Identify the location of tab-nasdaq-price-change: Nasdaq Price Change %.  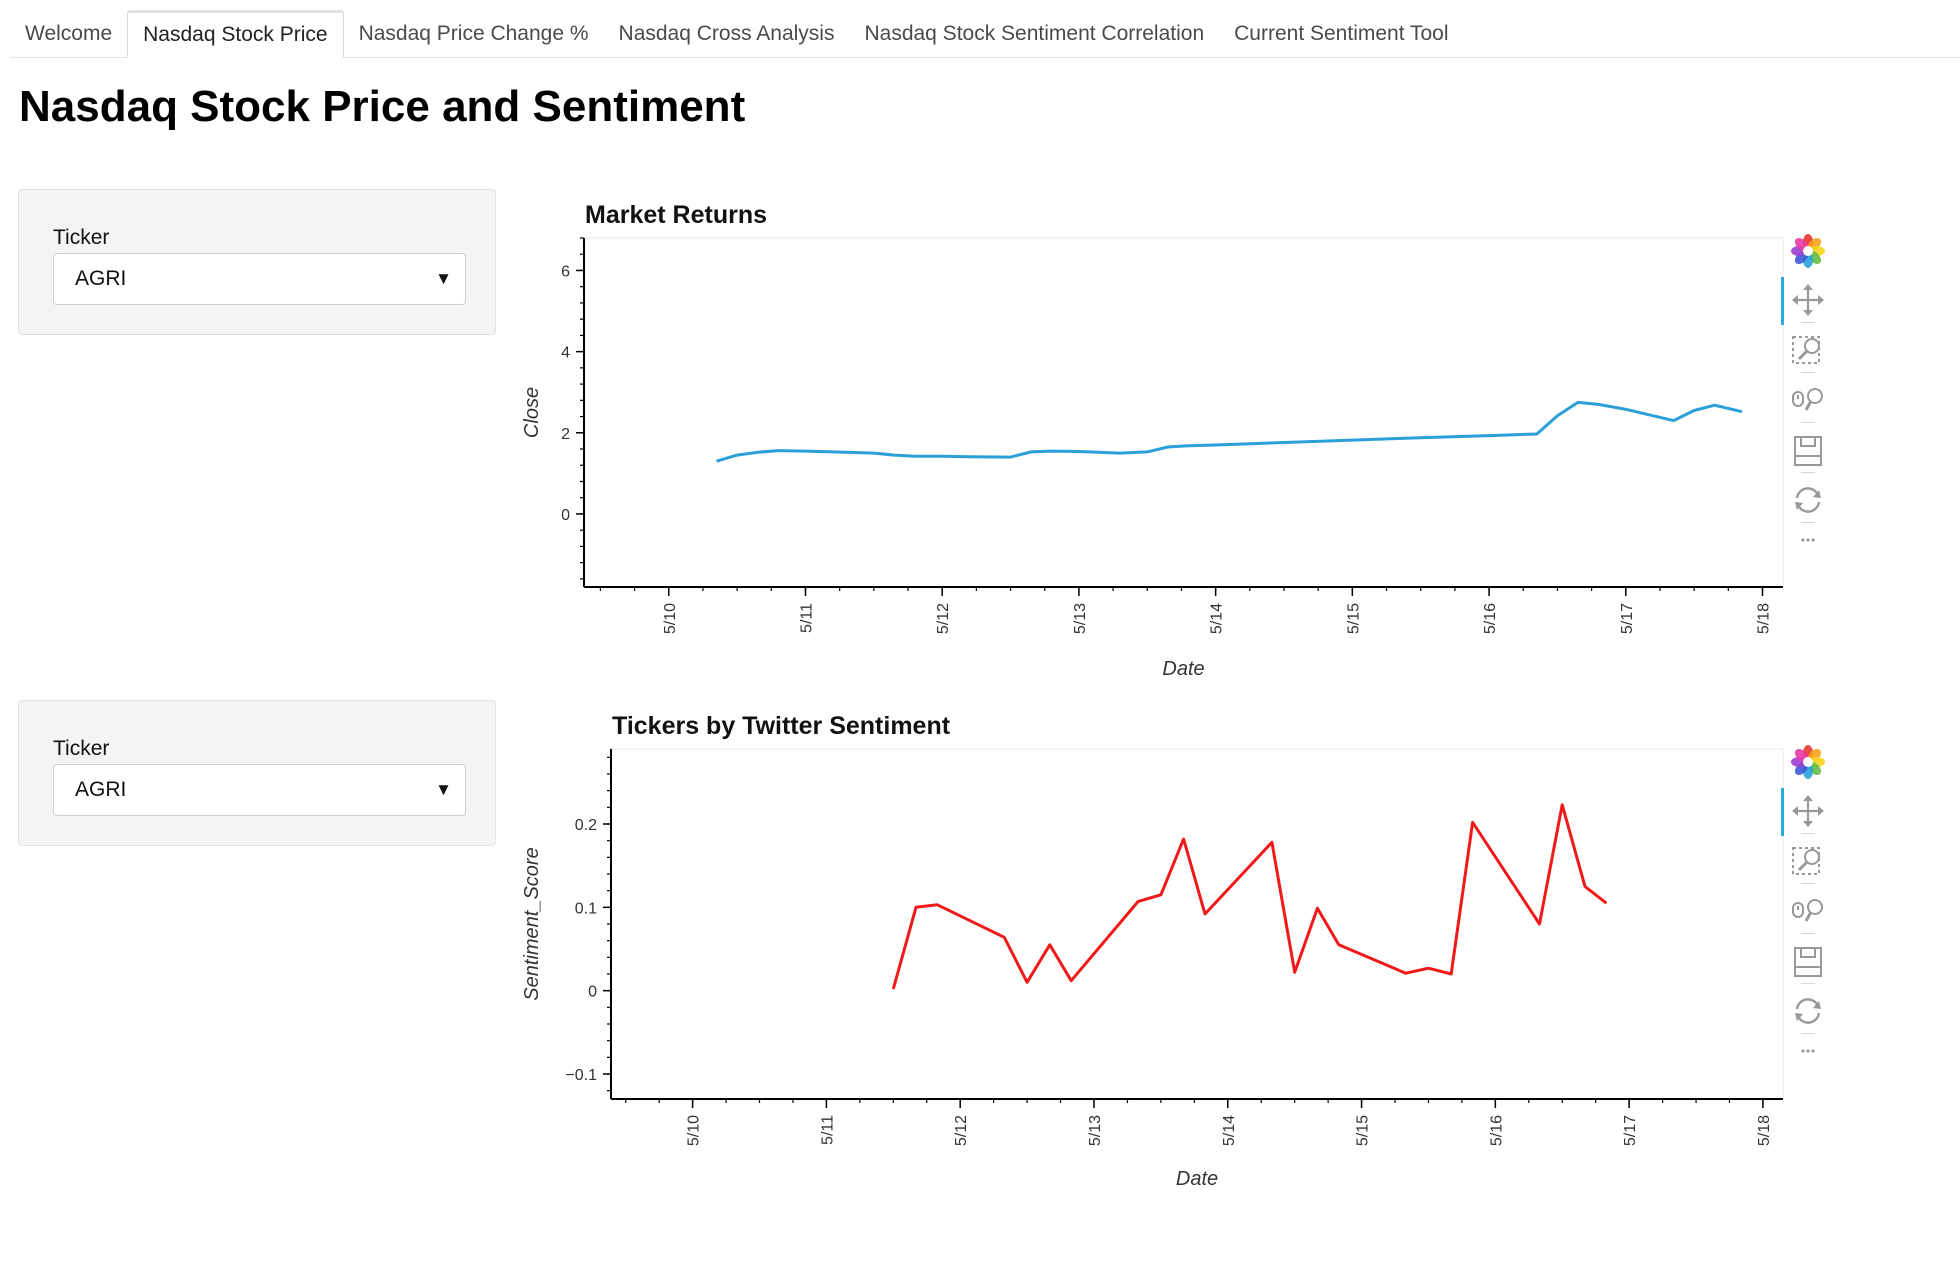
(473, 33).